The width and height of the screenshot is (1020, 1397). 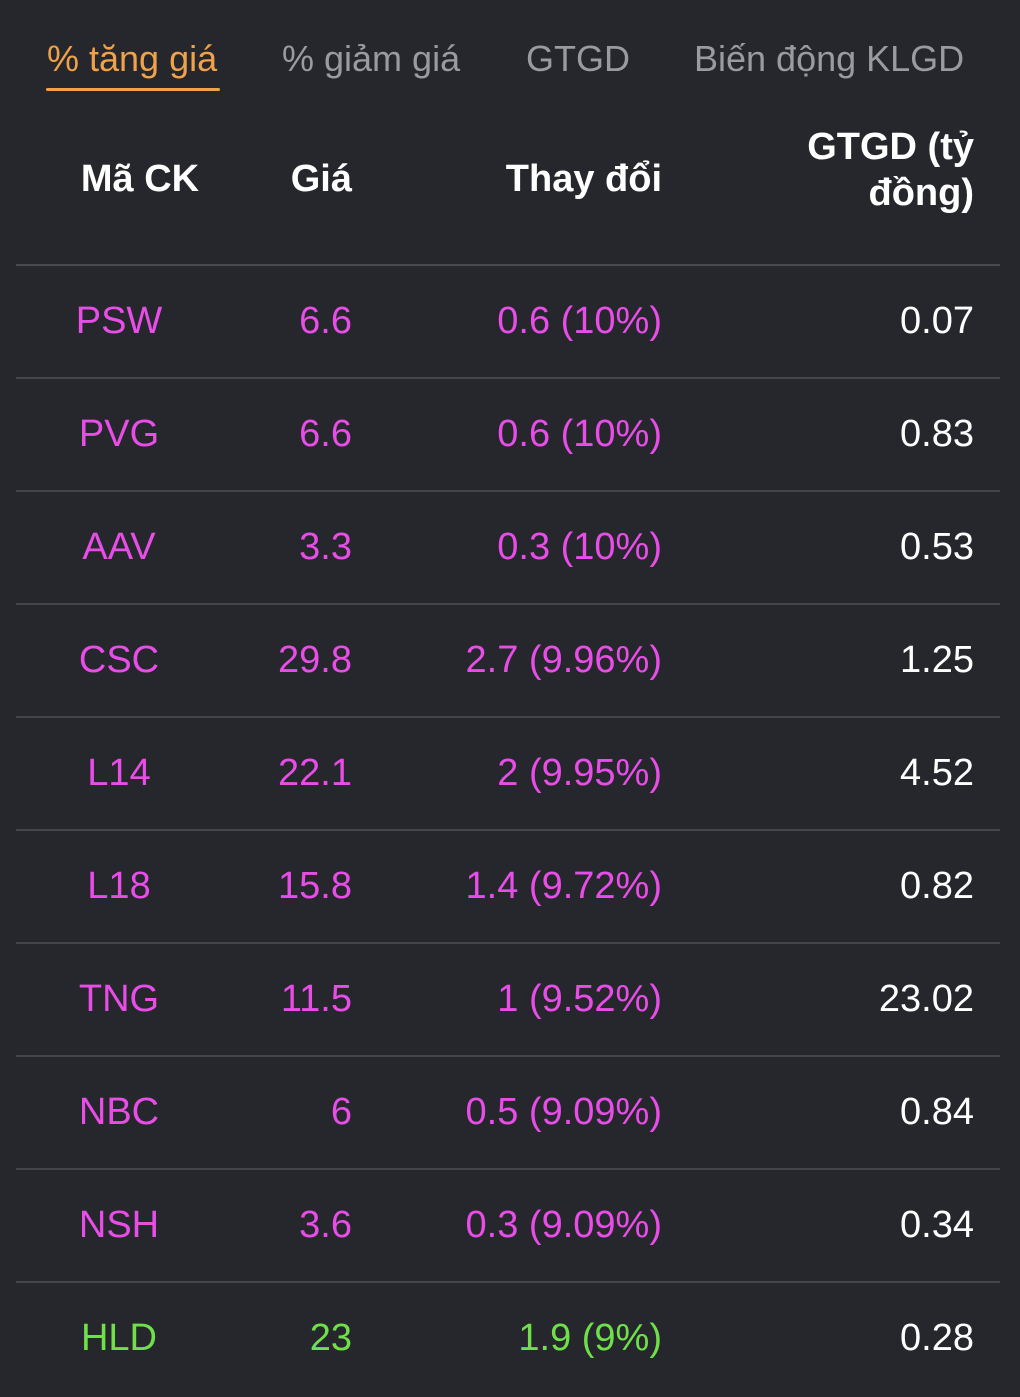 I want to click on stock-trading-value: 23.02, so click(x=926, y=999).